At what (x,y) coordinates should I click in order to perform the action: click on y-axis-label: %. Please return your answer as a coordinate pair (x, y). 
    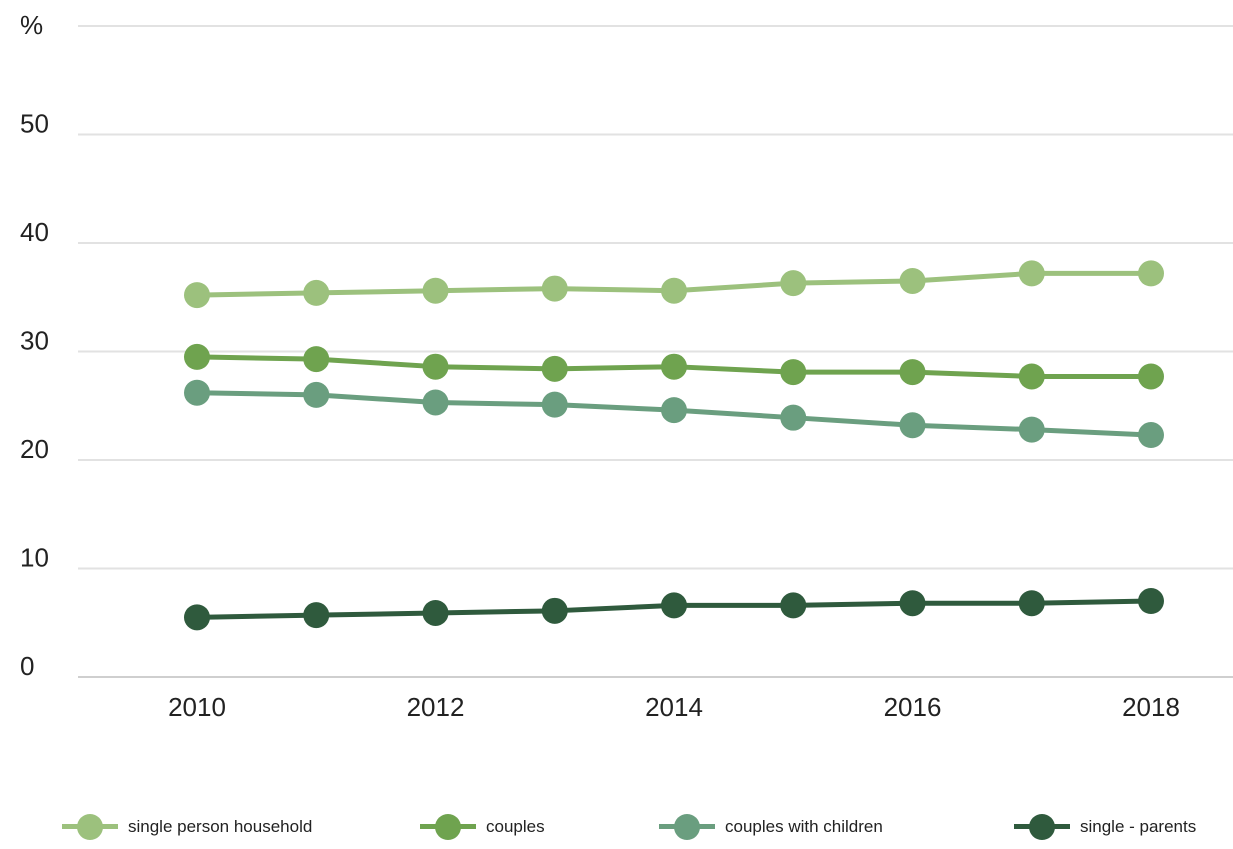
    Looking at the image, I should click on (31, 25).